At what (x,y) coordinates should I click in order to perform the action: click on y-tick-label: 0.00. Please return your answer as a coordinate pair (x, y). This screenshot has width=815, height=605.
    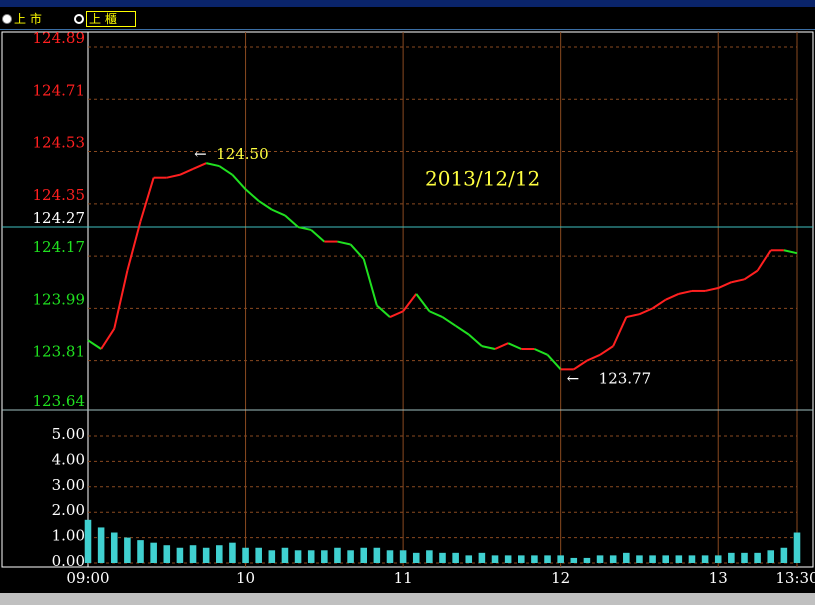
    Looking at the image, I should click on (68, 561).